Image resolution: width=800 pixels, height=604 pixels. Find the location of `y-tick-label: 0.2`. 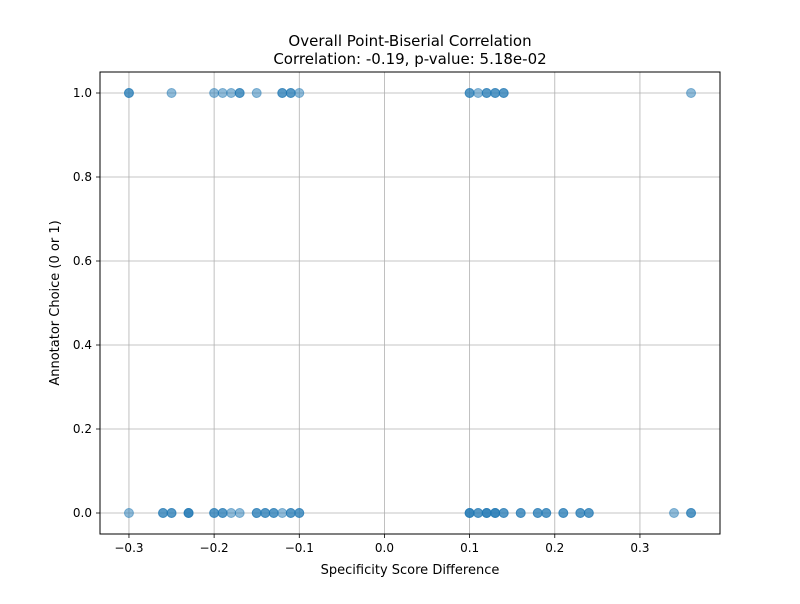

y-tick-label: 0.2 is located at coordinates (82, 429).